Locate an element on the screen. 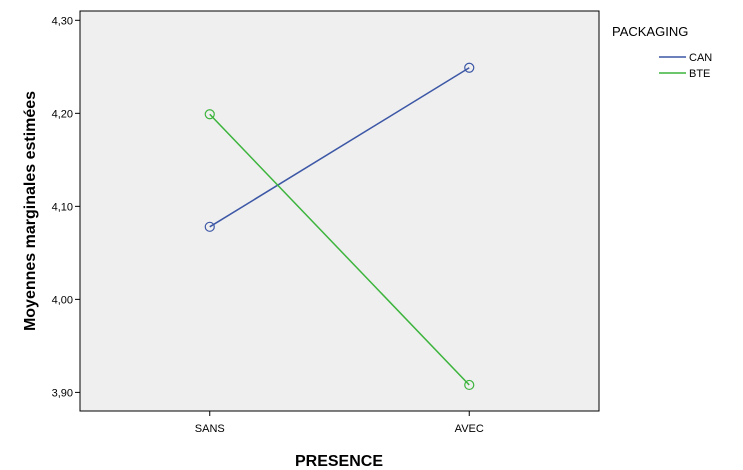 This screenshot has width=743, height=470. y-tick-label: 4,20 is located at coordinates (62, 114).